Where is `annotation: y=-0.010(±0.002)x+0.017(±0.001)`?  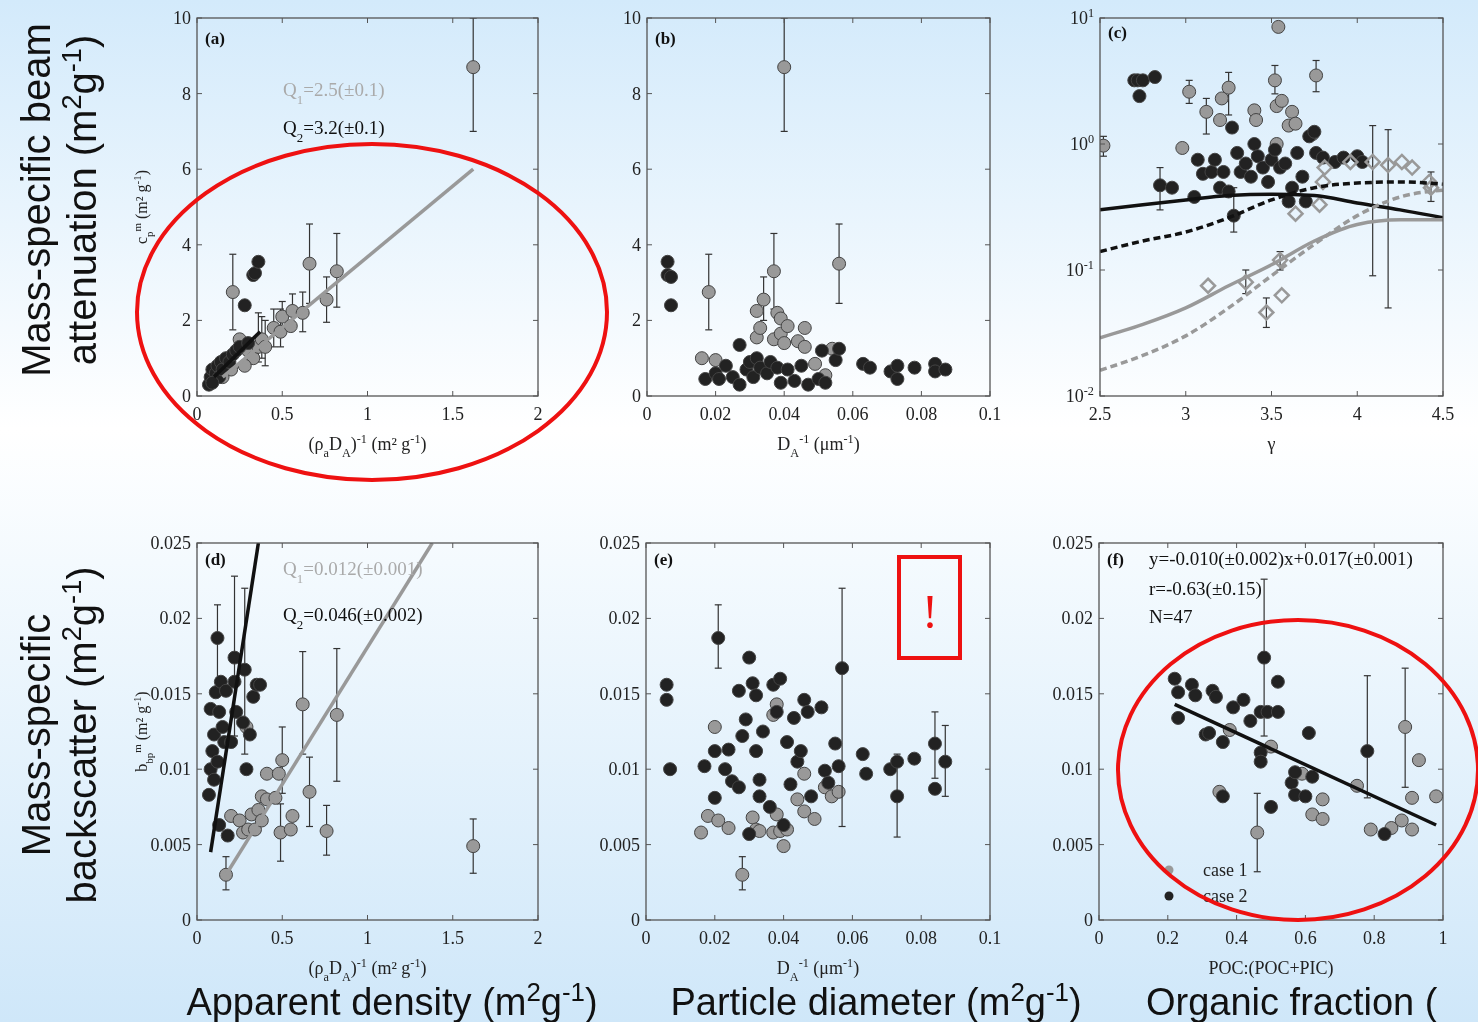 annotation: y=-0.010(±0.002)x+0.017(±0.001) is located at coordinates (1281, 559).